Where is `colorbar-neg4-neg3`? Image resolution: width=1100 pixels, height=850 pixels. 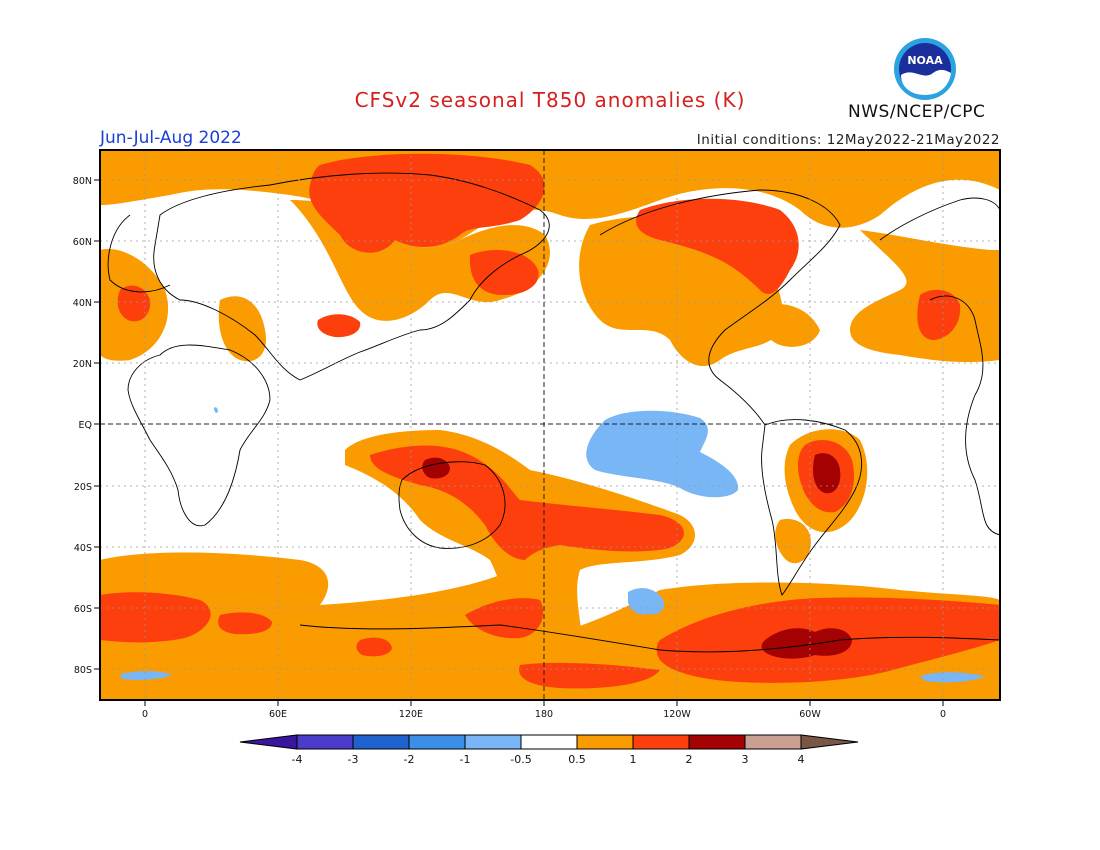 colorbar-neg4-neg3 is located at coordinates (325, 742).